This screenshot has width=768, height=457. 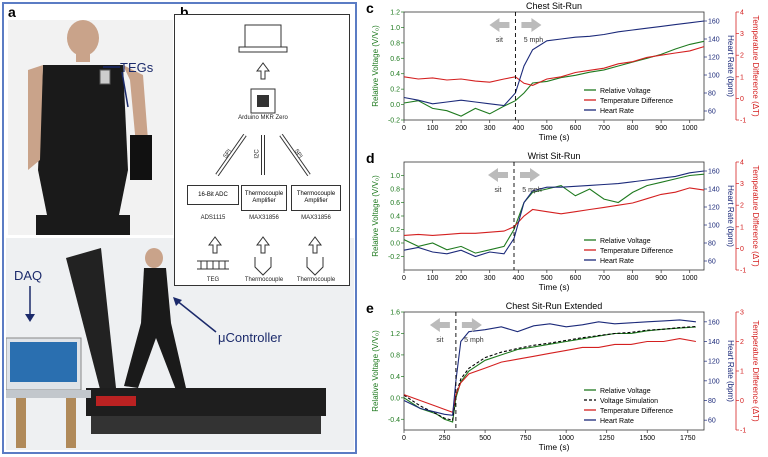 I want to click on series-line-voltage-simulation, so click(x=549, y=373).